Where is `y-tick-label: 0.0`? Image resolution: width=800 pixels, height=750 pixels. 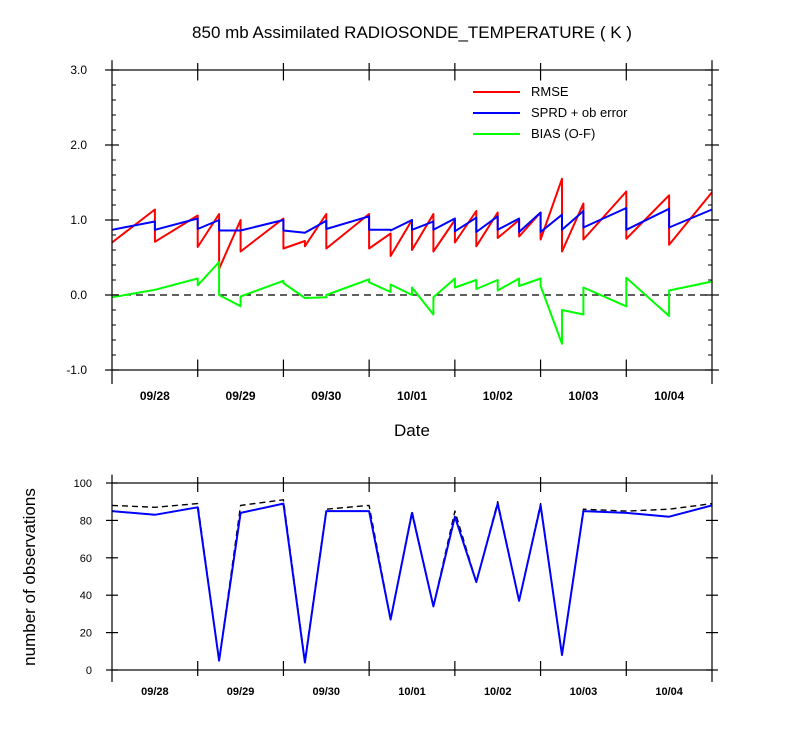 y-tick-label: 0.0 is located at coordinates (78, 295).